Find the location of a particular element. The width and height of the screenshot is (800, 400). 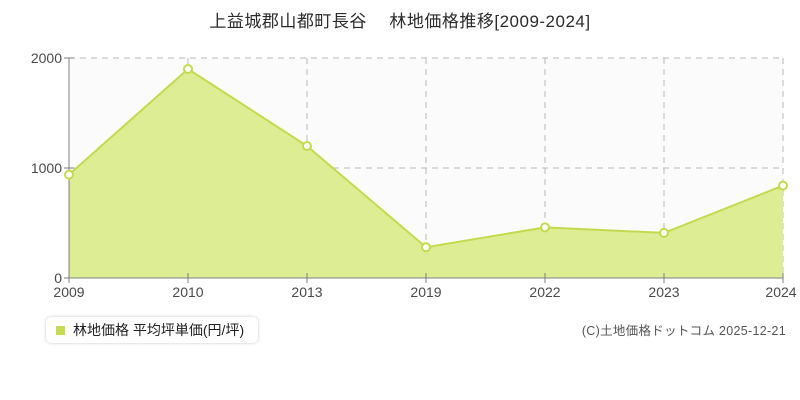

page-title: 上益城郡山都町長谷 林地価格推移[2009-2024] is located at coordinates (400, 19).